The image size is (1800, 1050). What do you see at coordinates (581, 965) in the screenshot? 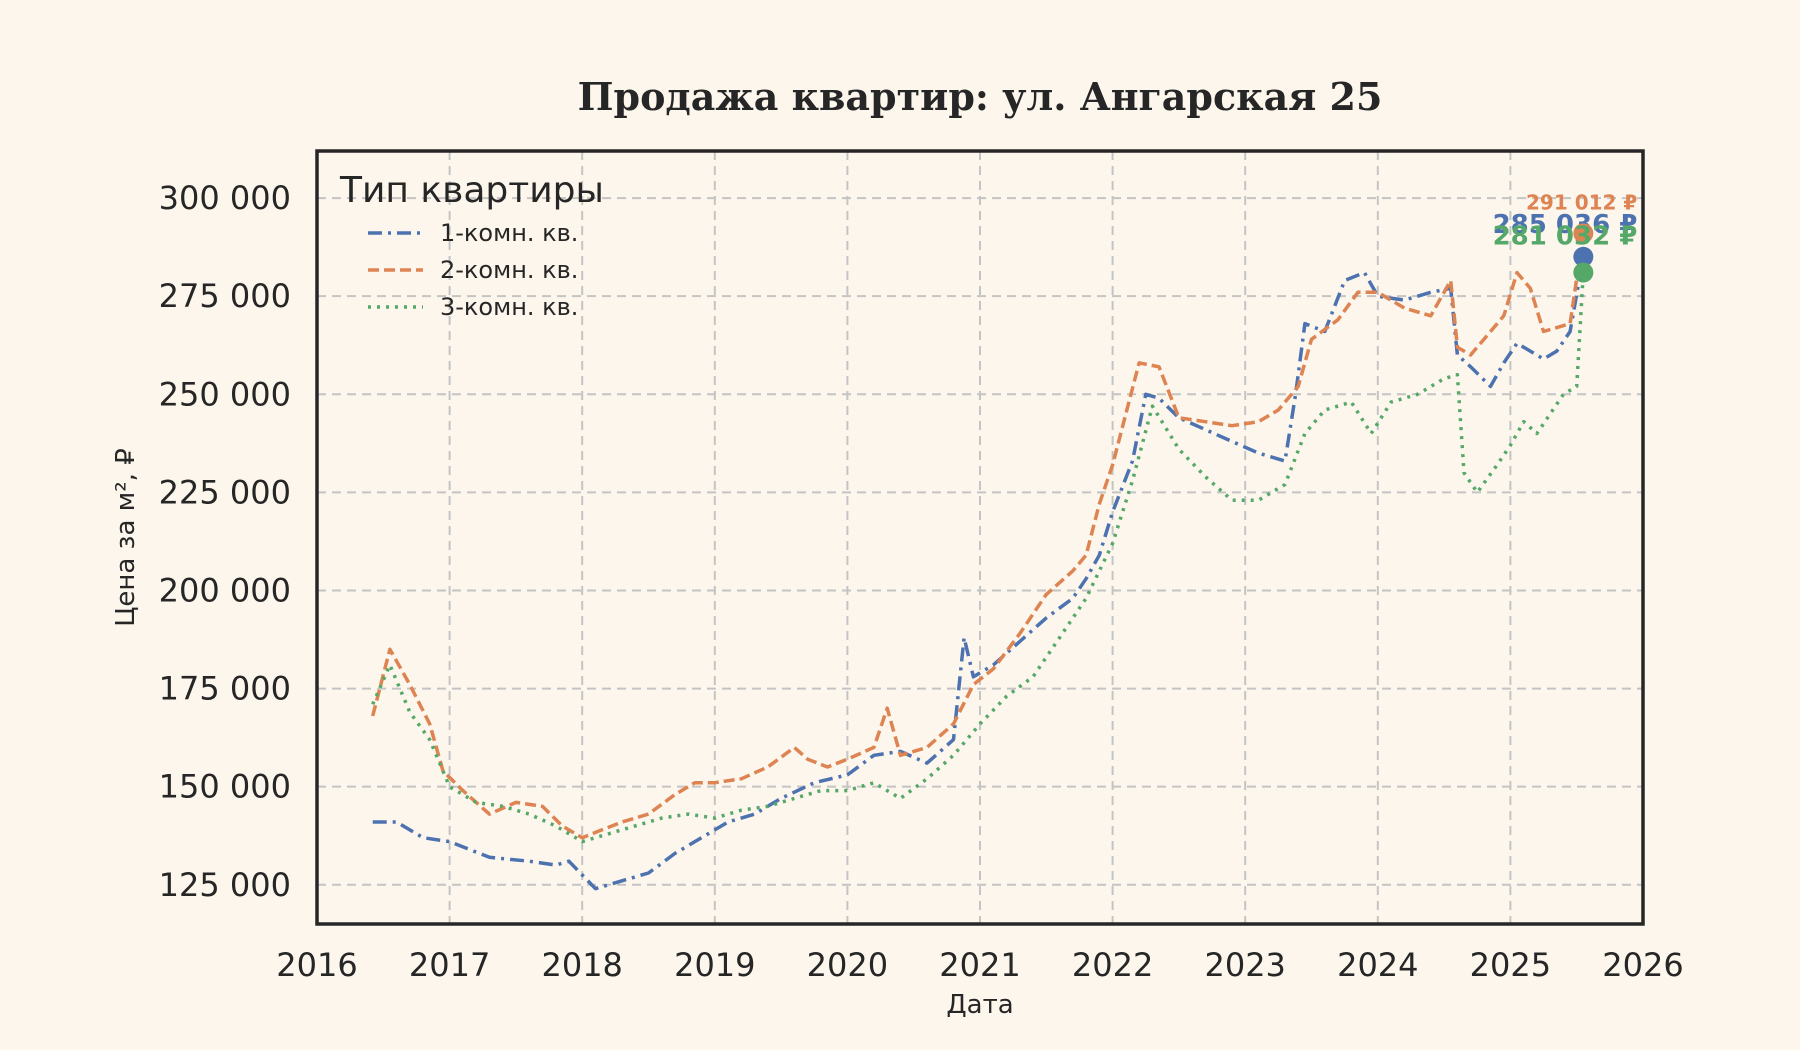
I see `x-tick-label: 2018` at bounding box center [581, 965].